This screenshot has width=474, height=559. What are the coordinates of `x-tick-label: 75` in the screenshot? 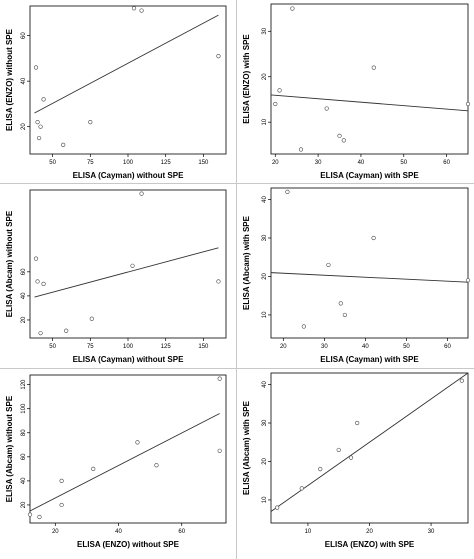 It's located at (90, 163).